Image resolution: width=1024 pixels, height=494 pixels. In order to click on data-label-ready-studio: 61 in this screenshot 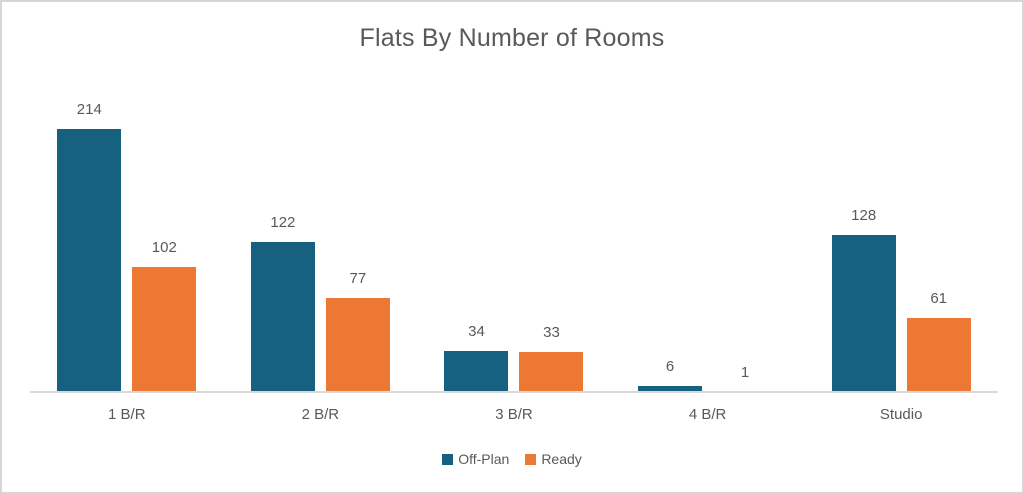, I will do `click(939, 298)`.